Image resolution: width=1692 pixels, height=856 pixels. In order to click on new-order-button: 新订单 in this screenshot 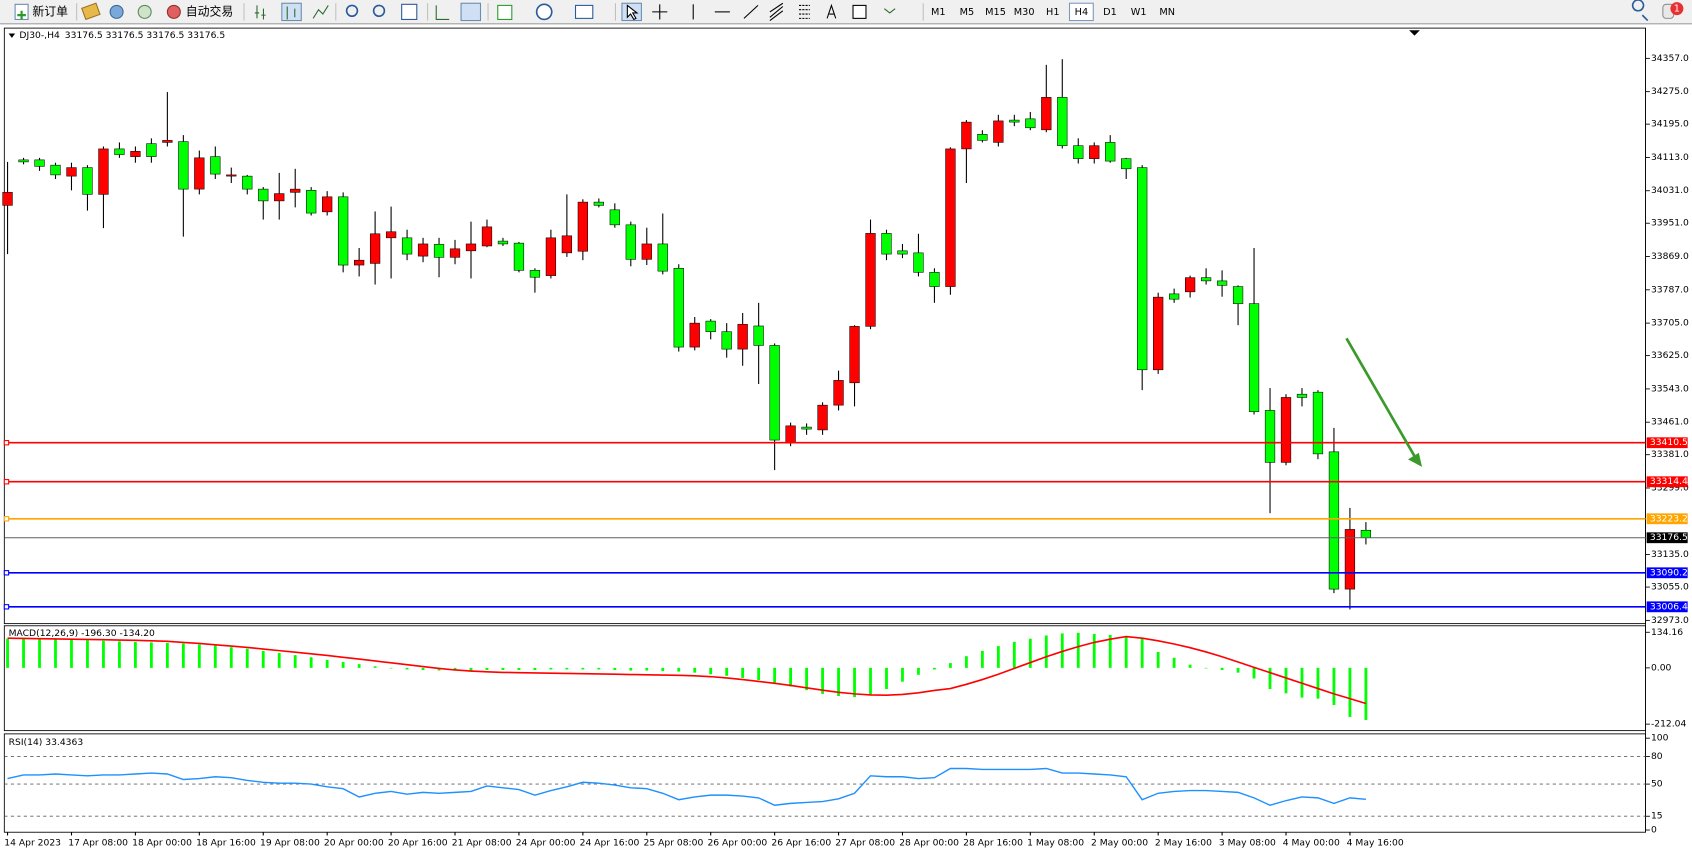, I will do `click(41, 11)`.